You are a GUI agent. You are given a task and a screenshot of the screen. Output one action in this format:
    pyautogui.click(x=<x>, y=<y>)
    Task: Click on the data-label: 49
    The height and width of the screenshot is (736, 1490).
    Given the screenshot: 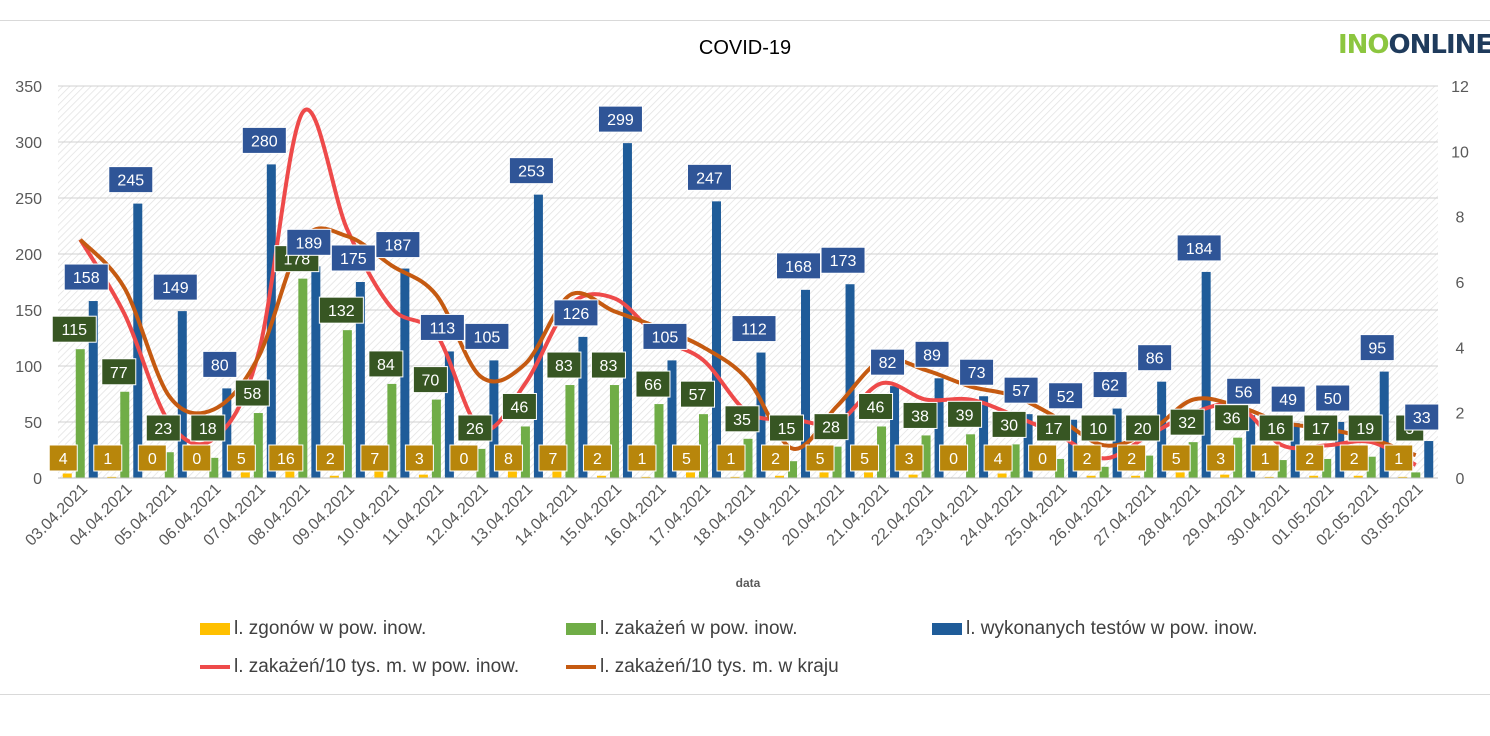 What is the action you would take?
    pyautogui.click(x=1288, y=400)
    